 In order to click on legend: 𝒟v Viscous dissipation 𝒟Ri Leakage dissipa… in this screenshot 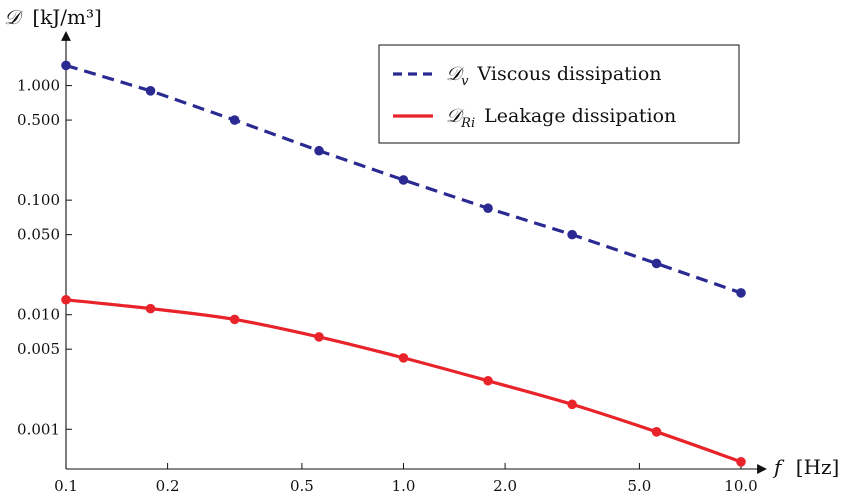, I will do `click(559, 94)`.